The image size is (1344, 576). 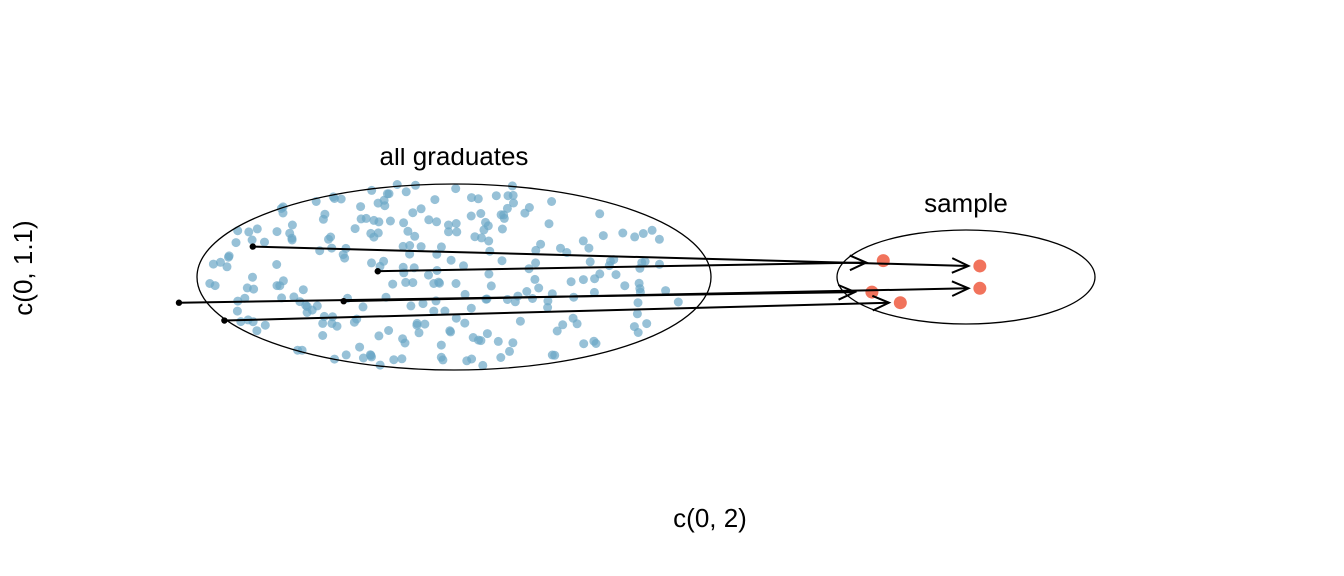 I want to click on x-axis-label: c(0, 2), so click(x=710, y=518).